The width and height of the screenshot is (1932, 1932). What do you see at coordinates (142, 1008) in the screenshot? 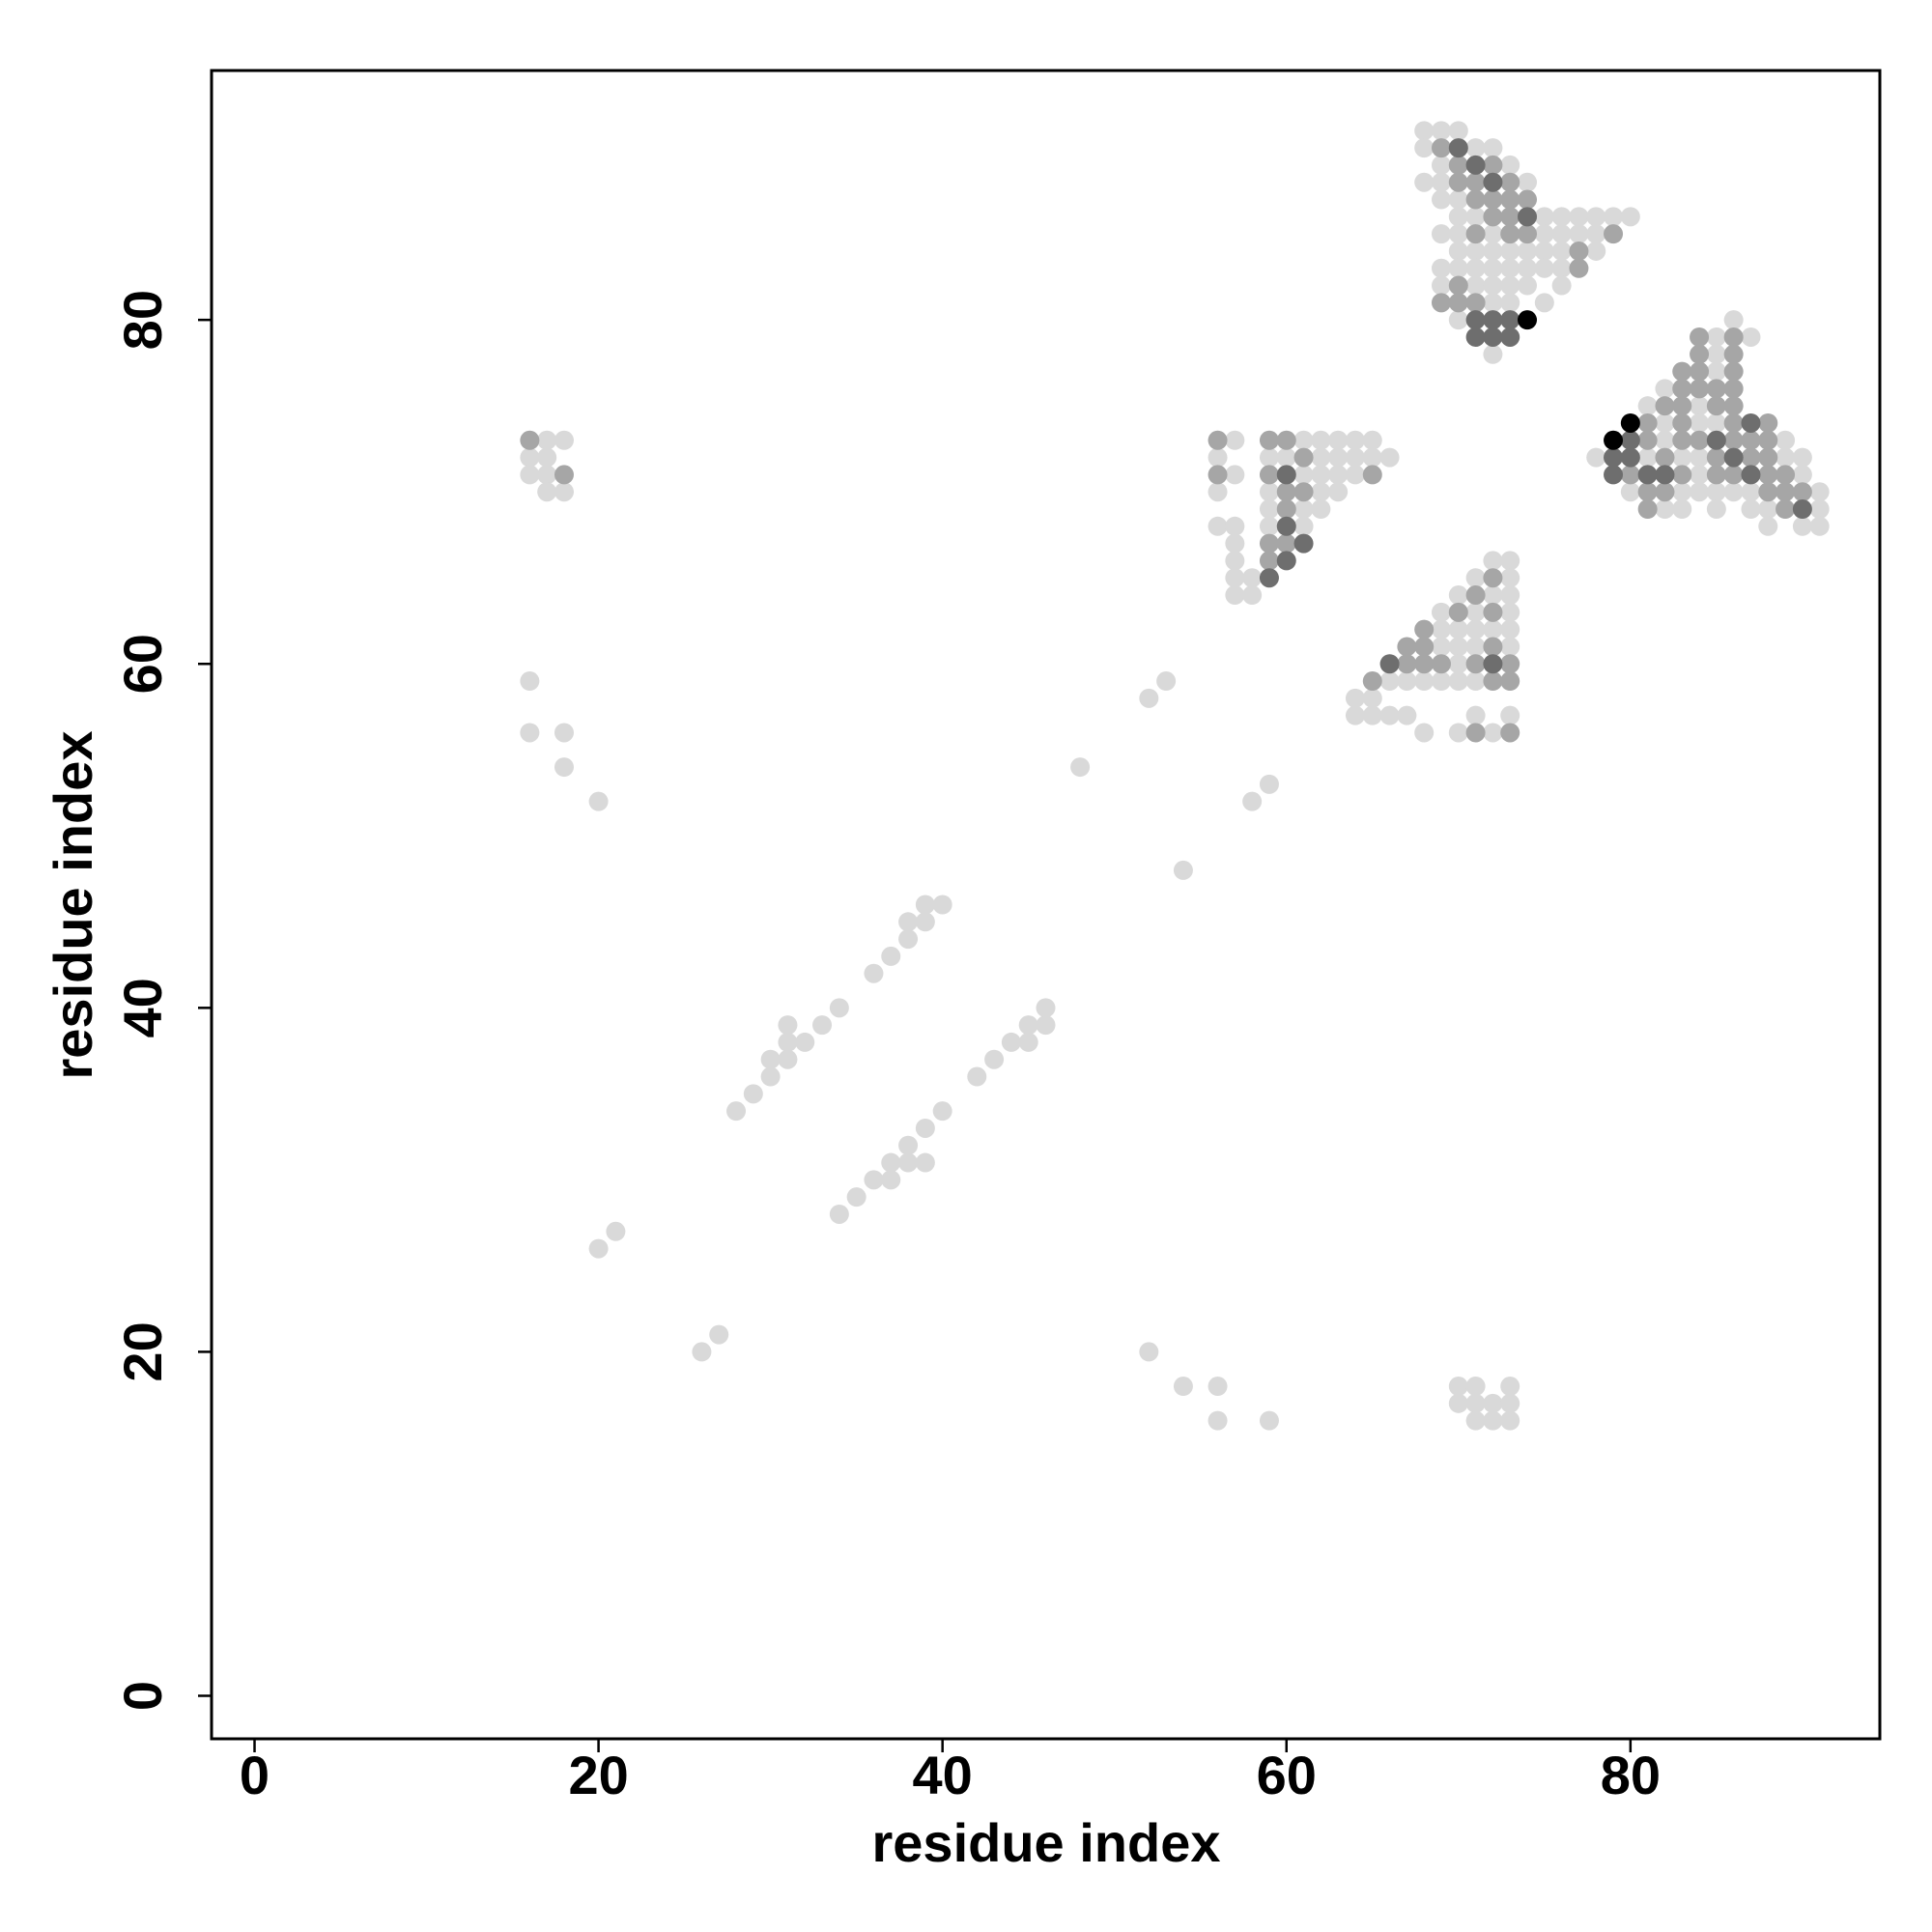
I see `y-tick-label: 40` at bounding box center [142, 1008].